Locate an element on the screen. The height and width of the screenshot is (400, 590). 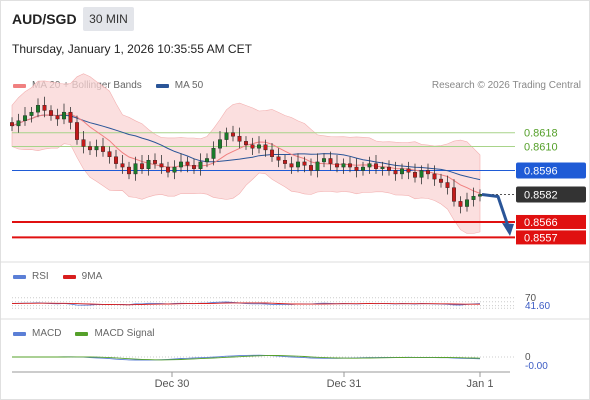
rsi-legend-swatch is located at coordinates (19, 276).